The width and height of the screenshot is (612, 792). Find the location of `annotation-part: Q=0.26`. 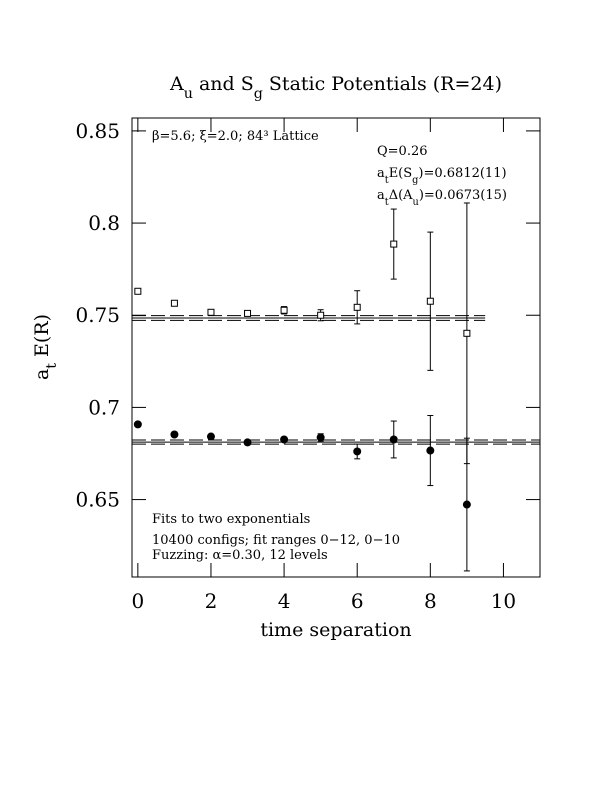

annotation-part: Q=0.26 is located at coordinates (402, 151).